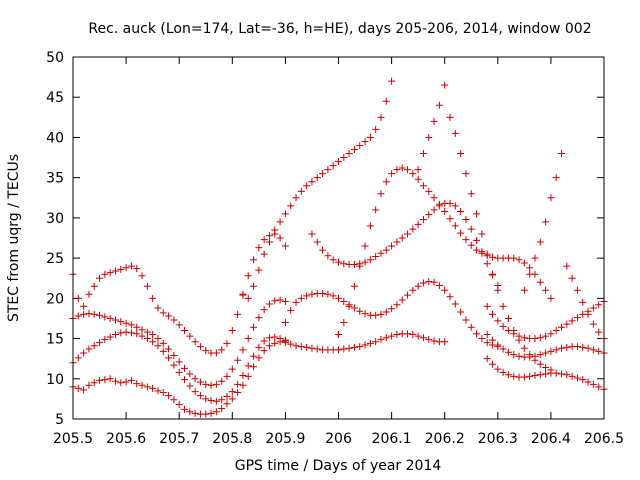 The height and width of the screenshot is (480, 640). What do you see at coordinates (604, 439) in the screenshot?
I see `x-tick-label: 206.5` at bounding box center [604, 439].